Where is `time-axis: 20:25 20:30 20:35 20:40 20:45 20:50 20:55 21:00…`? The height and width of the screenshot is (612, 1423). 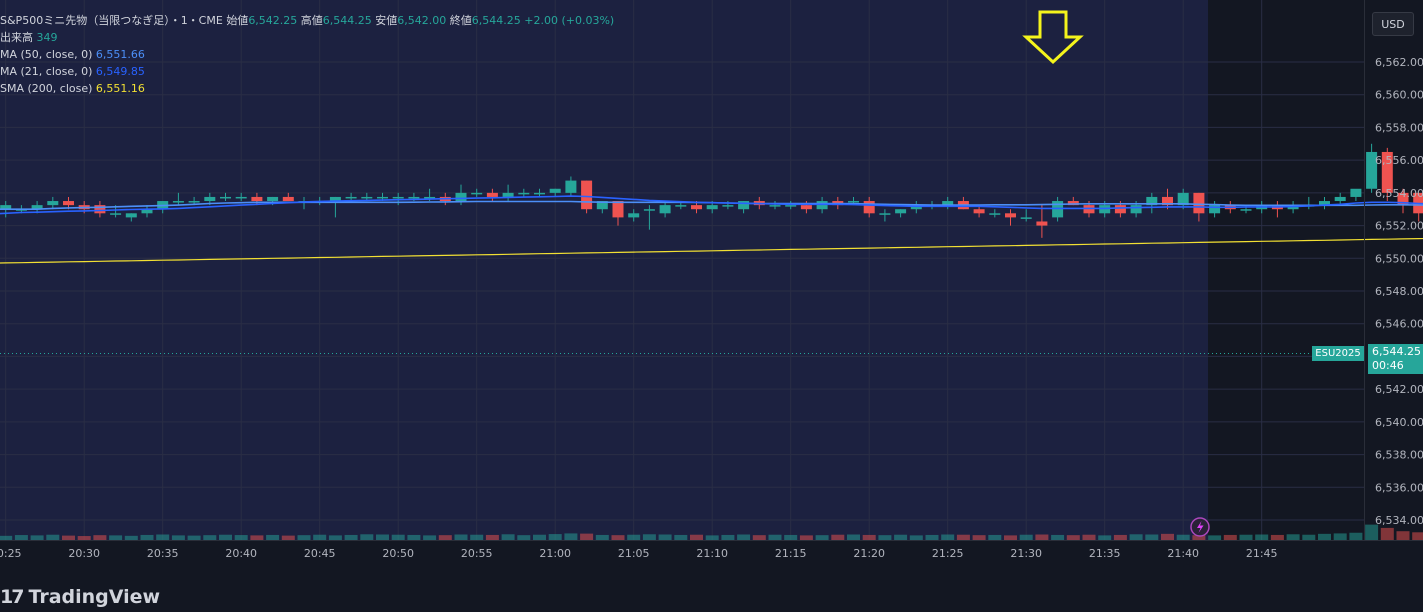 time-axis: 20:25 20:30 20:35 20:40 20:45 20:50 20:55 21:00… is located at coordinates (711, 550).